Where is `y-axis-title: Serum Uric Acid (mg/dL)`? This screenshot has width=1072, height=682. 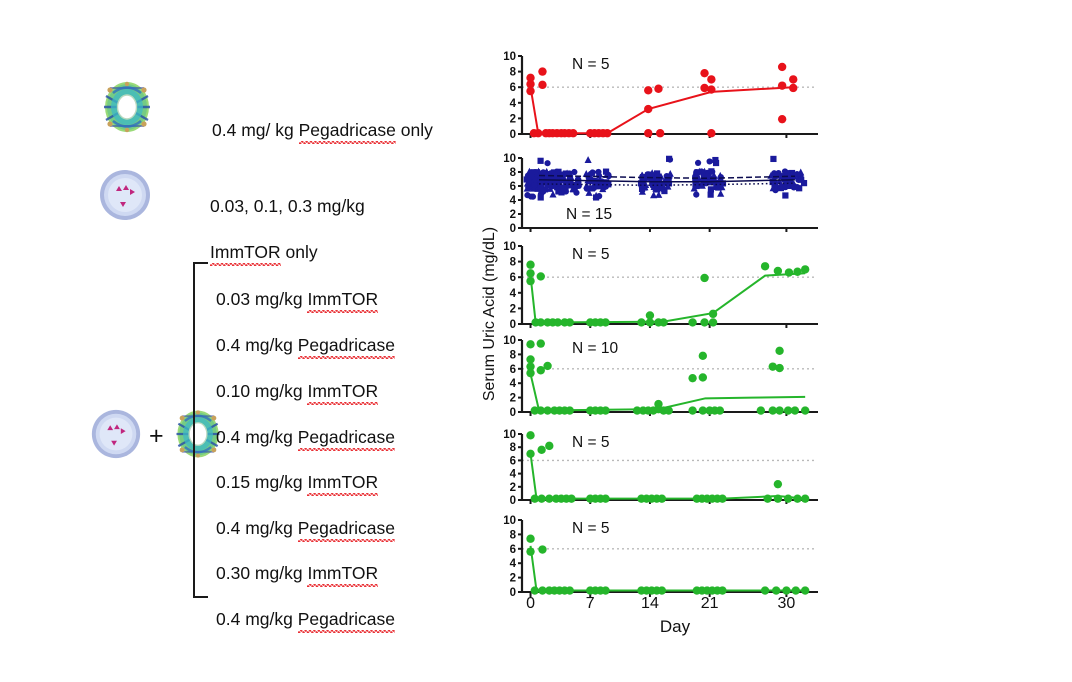
y-axis-title: Serum Uric Acid (mg/dL) is located at coordinates (489, 314).